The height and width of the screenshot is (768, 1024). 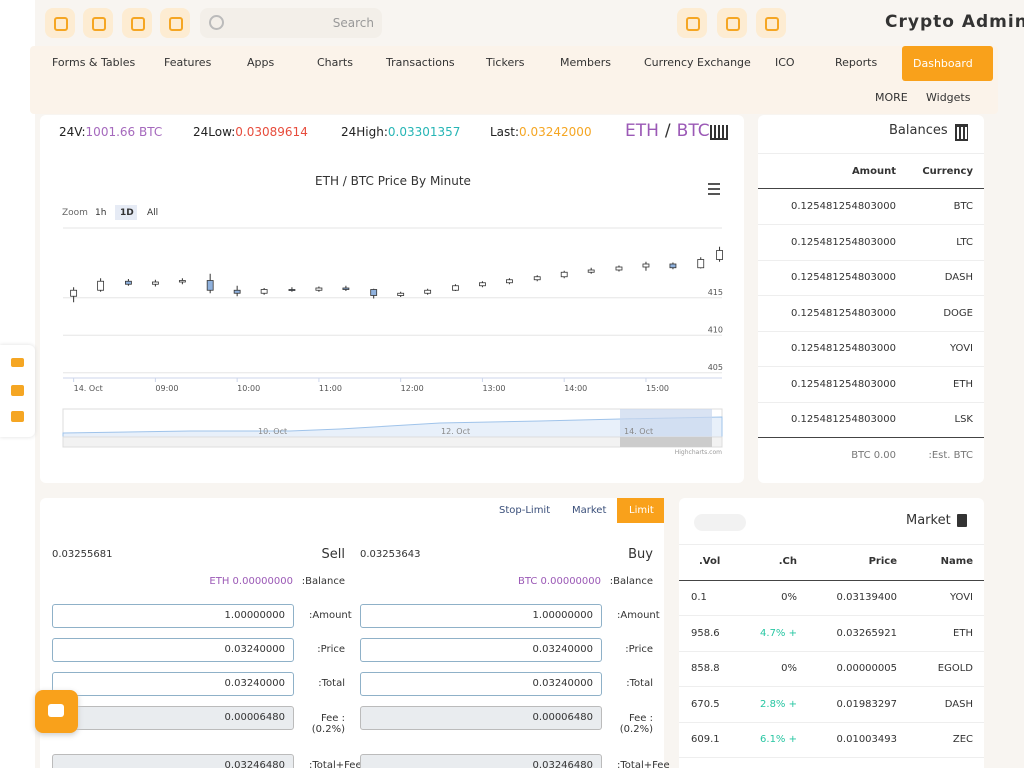 I want to click on chat-button, so click(x=56, y=711).